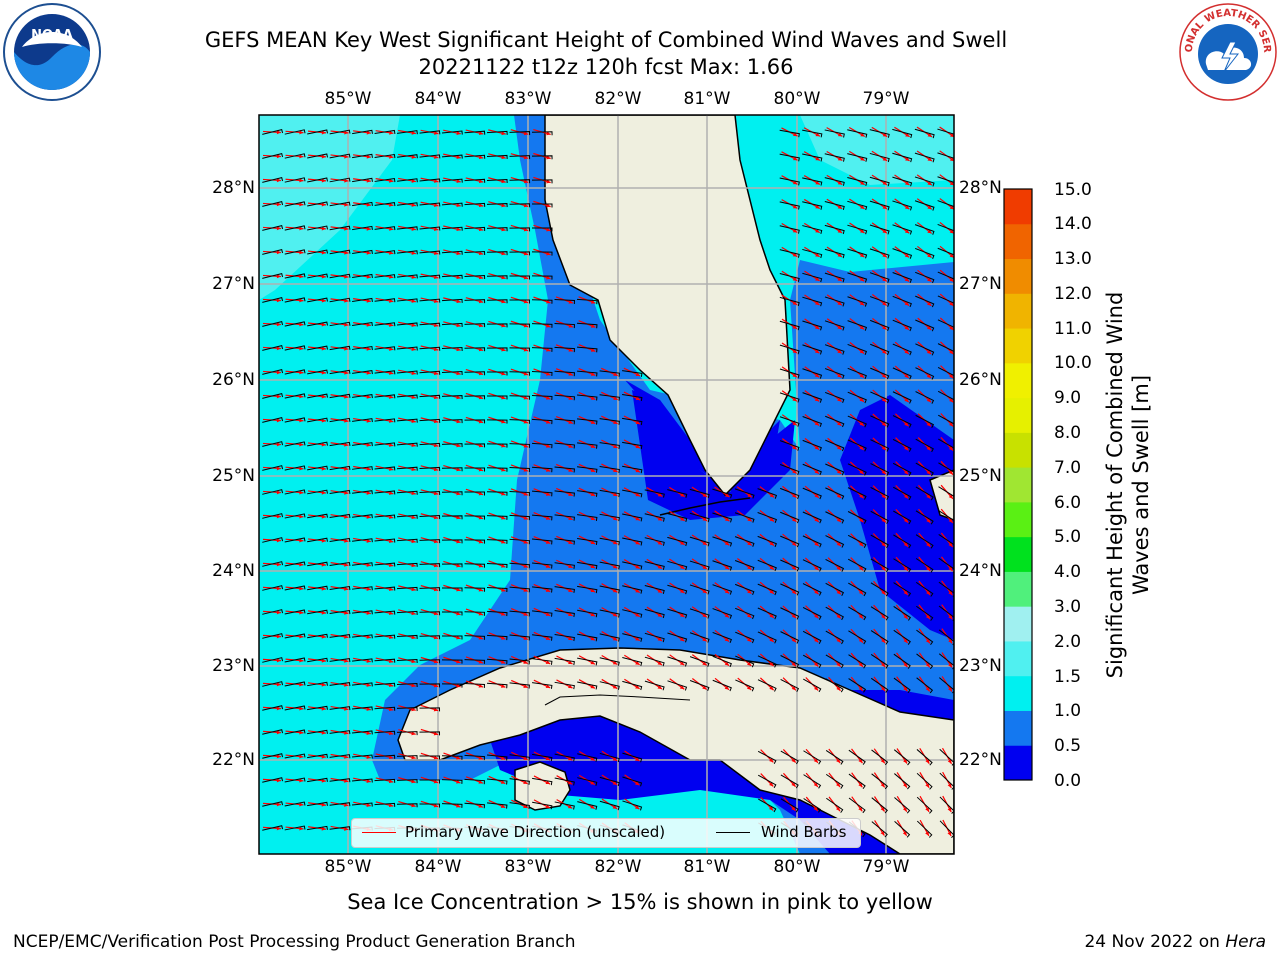  Describe the element at coordinates (980, 476) in the screenshot. I see `lat-tick-right: 25°N` at that location.